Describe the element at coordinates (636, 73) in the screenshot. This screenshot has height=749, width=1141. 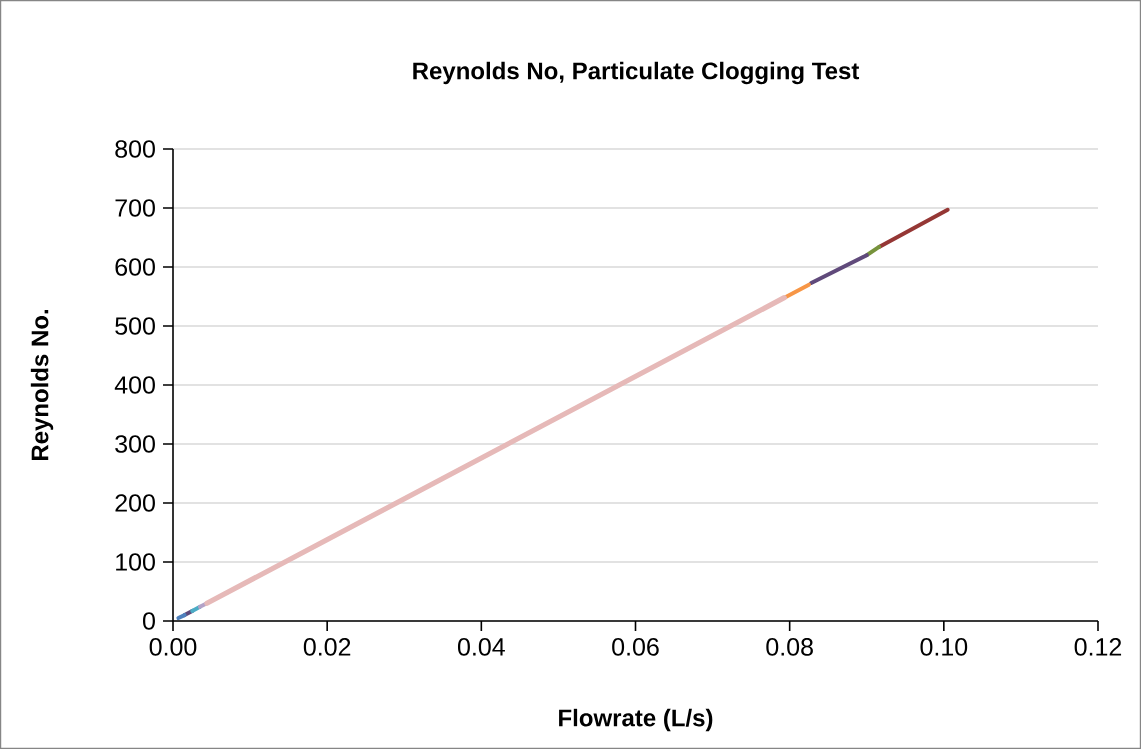
I see `chart-title: Reynolds No, Particulate Clogging Test` at that location.